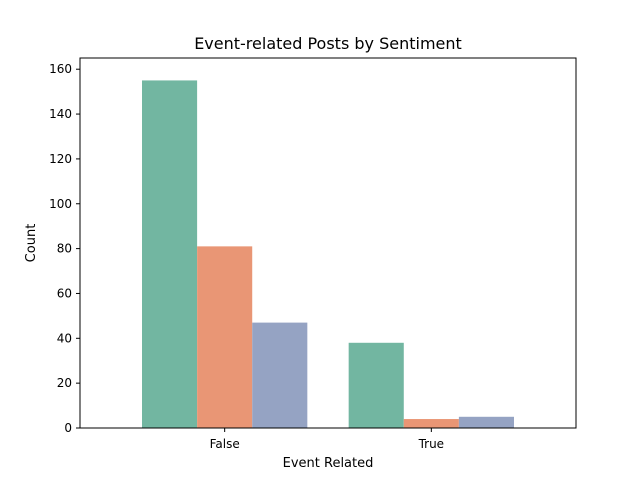  Describe the element at coordinates (225, 444) in the screenshot. I see `x-tick-label: False` at that location.